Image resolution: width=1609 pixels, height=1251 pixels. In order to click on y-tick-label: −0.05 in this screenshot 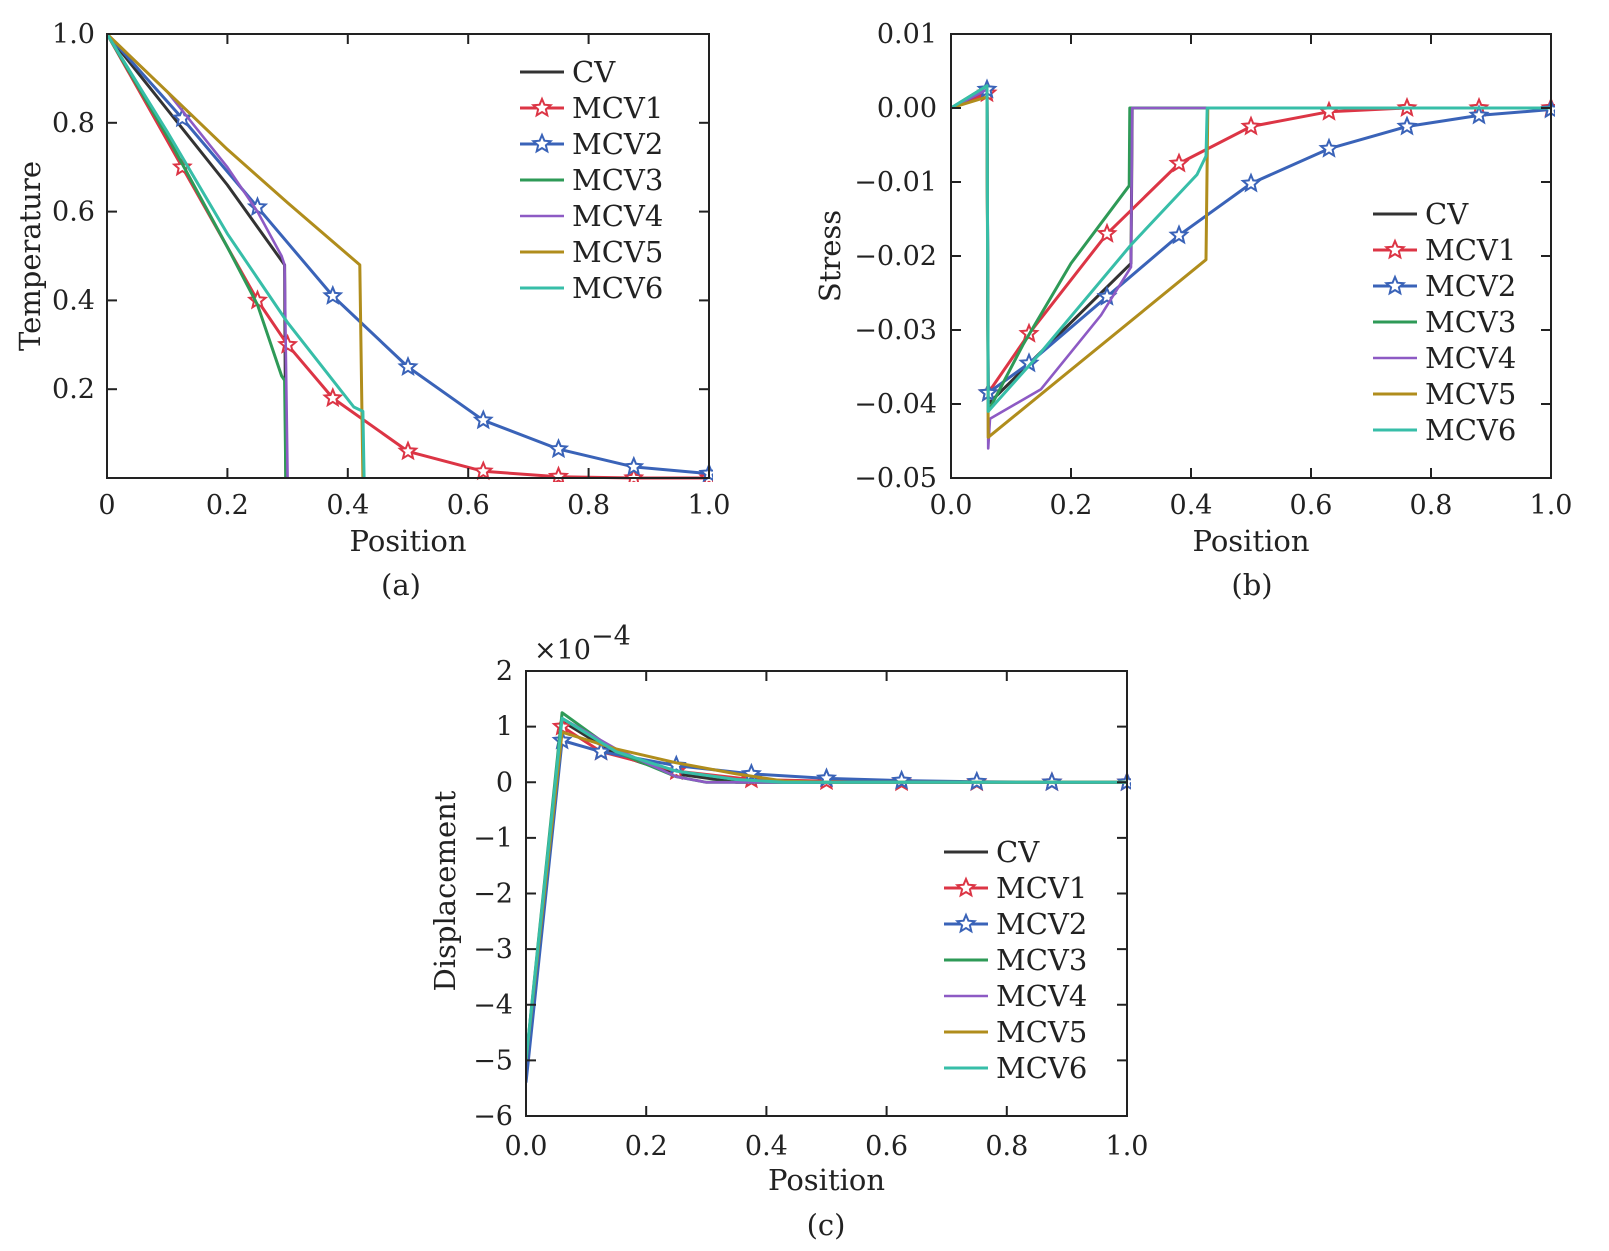, I will do `click(895, 478)`.